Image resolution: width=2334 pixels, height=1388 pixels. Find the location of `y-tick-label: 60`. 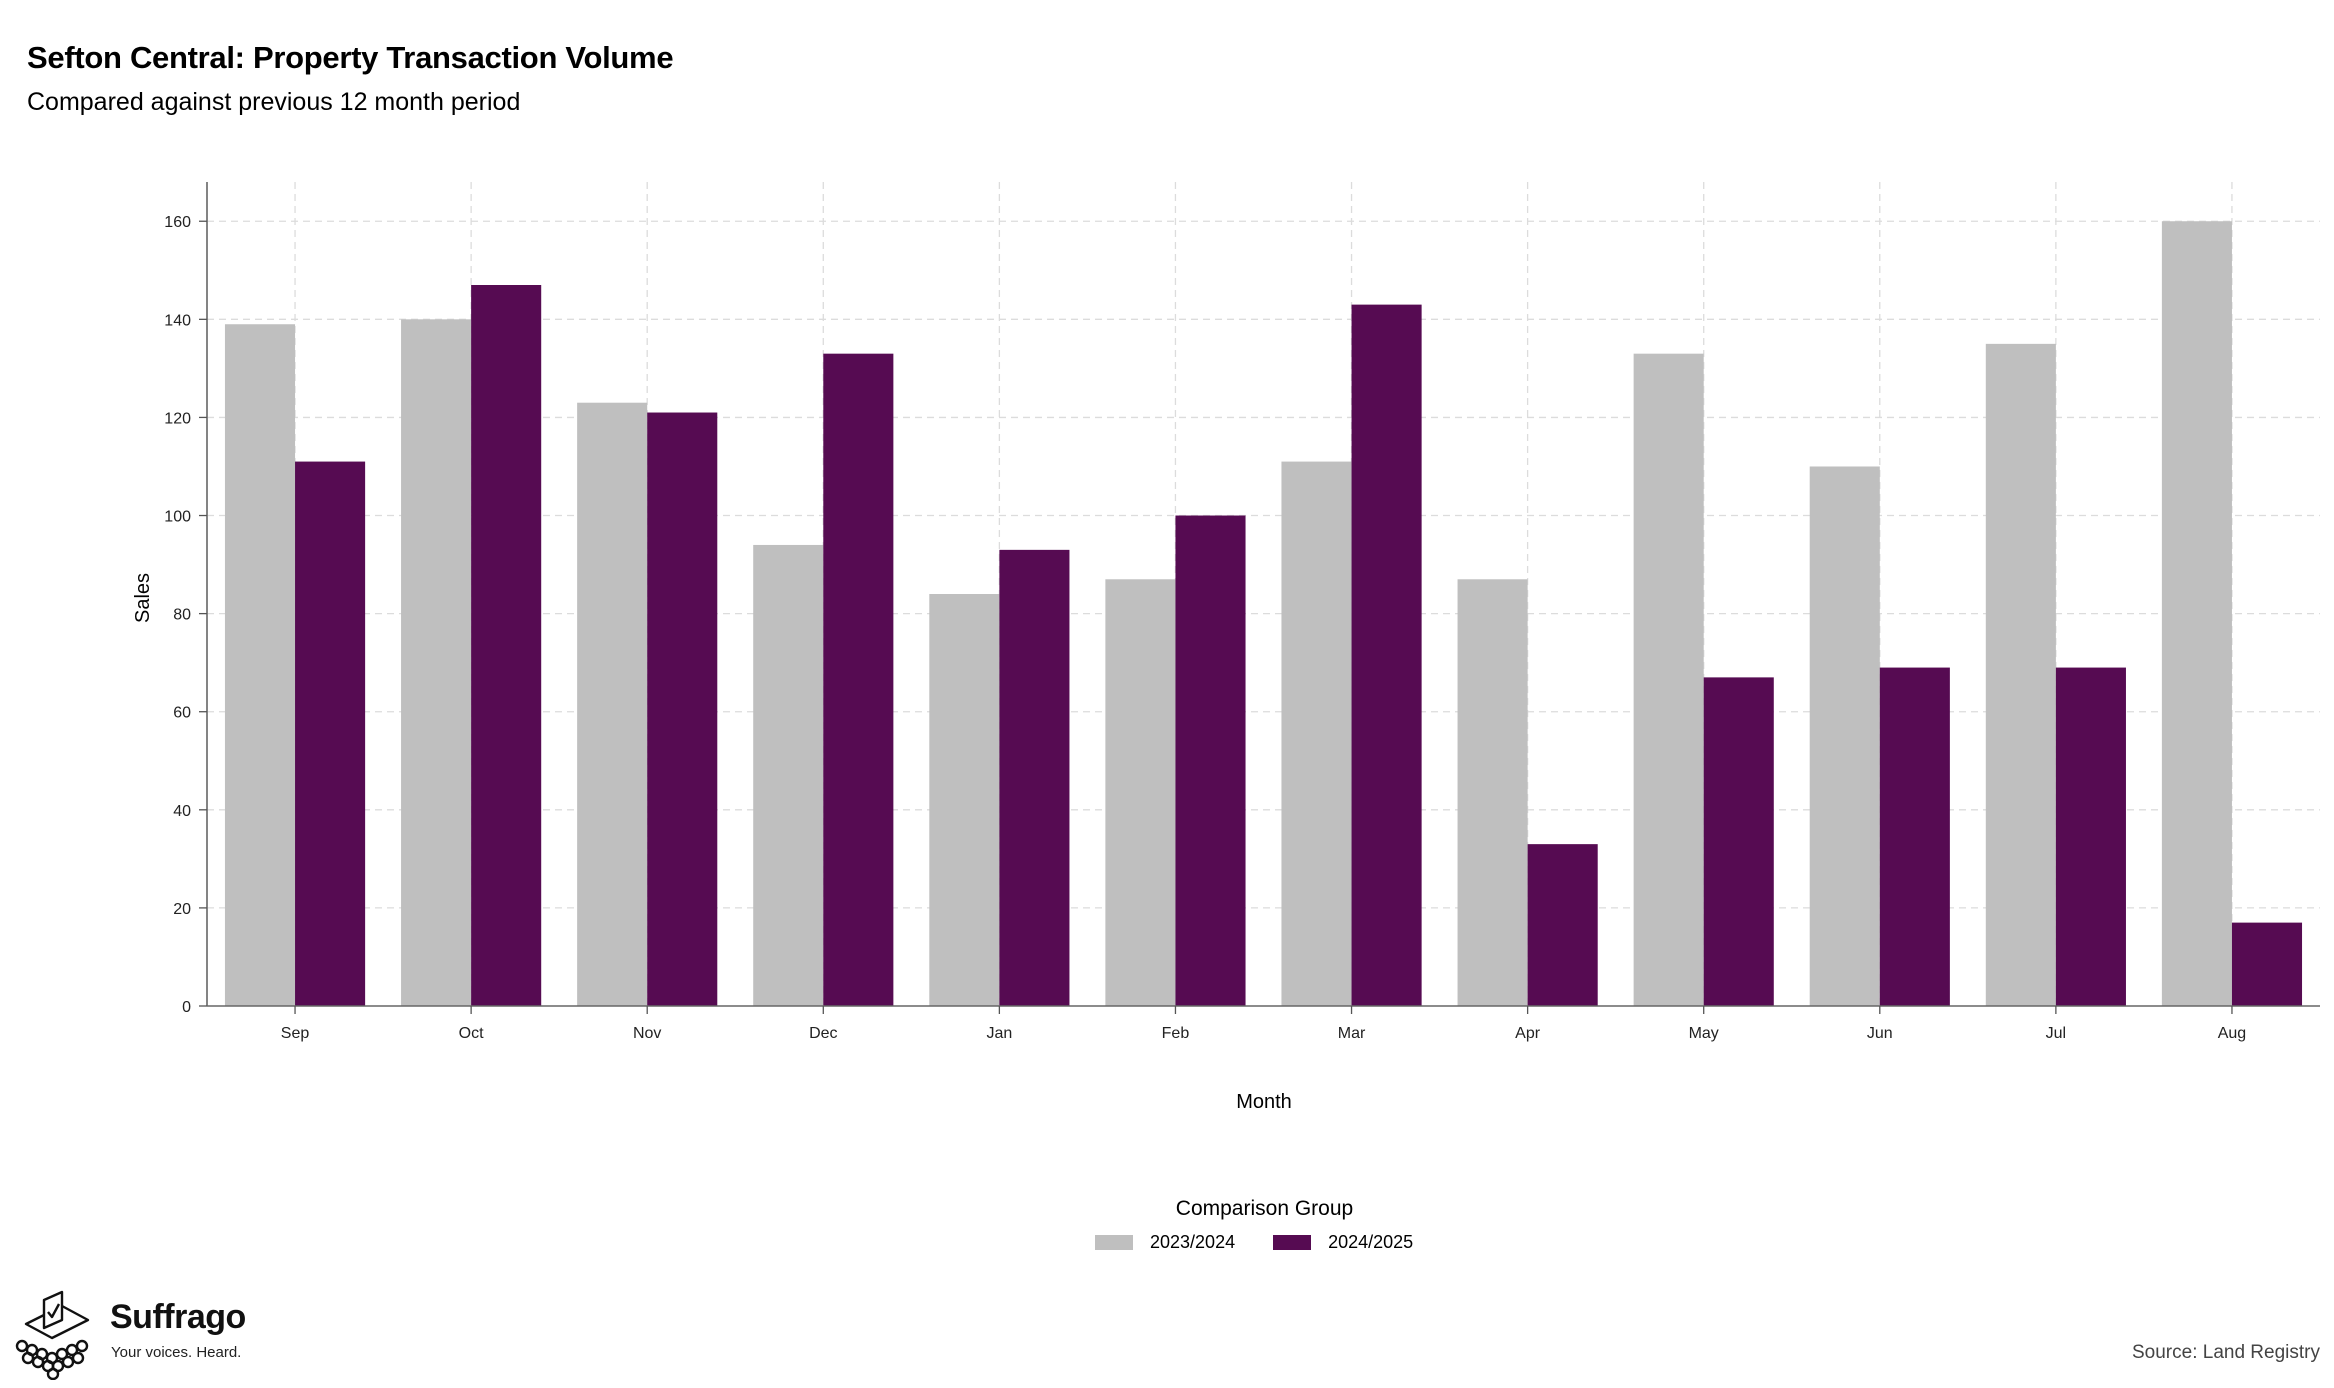

y-tick-label: 60 is located at coordinates (182, 713).